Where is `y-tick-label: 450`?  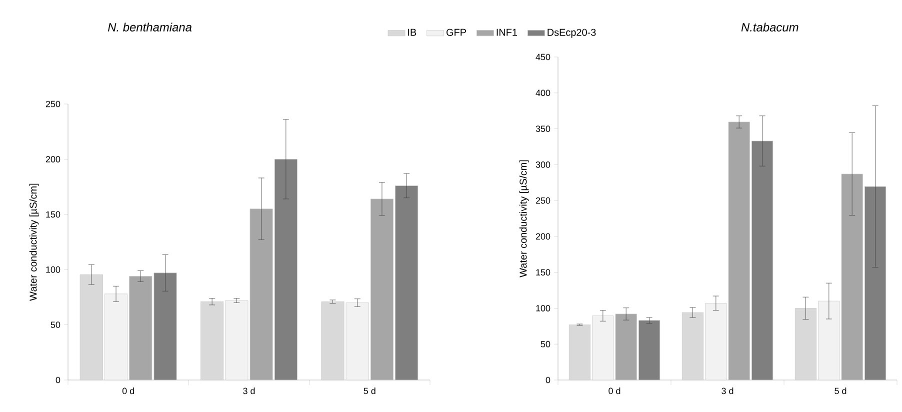 y-tick-label: 450 is located at coordinates (543, 57).